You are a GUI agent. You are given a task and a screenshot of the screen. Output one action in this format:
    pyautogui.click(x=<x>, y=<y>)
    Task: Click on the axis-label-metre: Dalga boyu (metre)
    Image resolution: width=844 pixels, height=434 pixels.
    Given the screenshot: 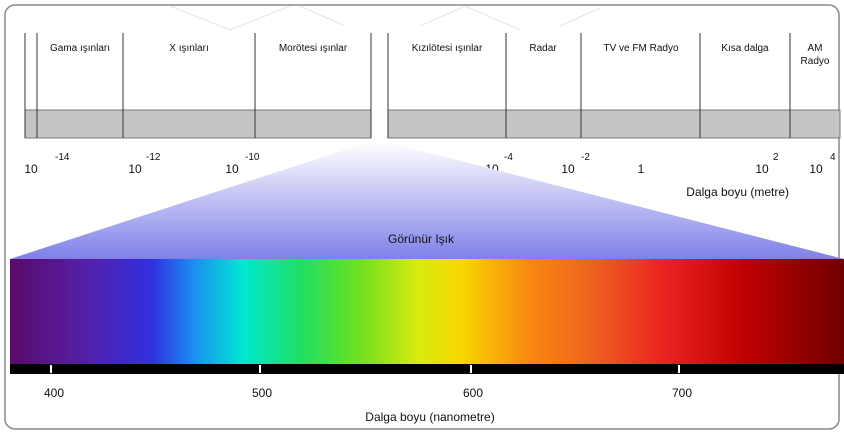 What is the action you would take?
    pyautogui.click(x=737, y=192)
    